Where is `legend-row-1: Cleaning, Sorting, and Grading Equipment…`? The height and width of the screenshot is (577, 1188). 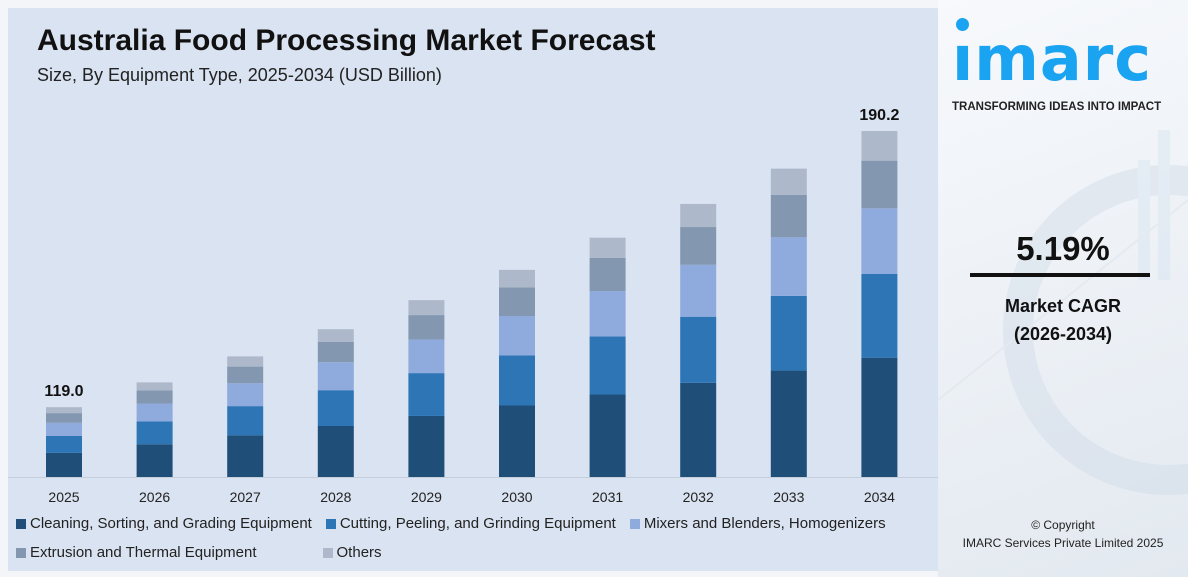 legend-row-1: Cleaning, Sorting, and Grading Equipment… is located at coordinates (451, 523).